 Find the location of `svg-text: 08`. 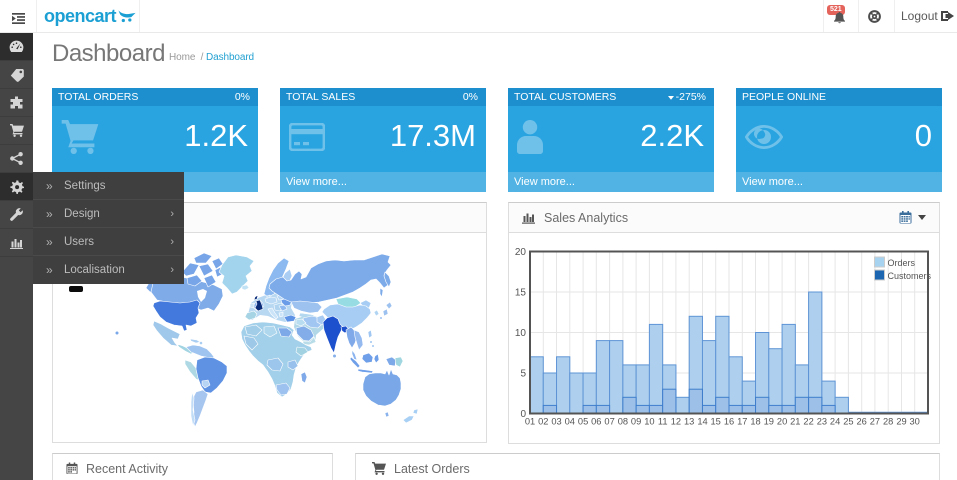

svg-text: 08 is located at coordinates (623, 422).